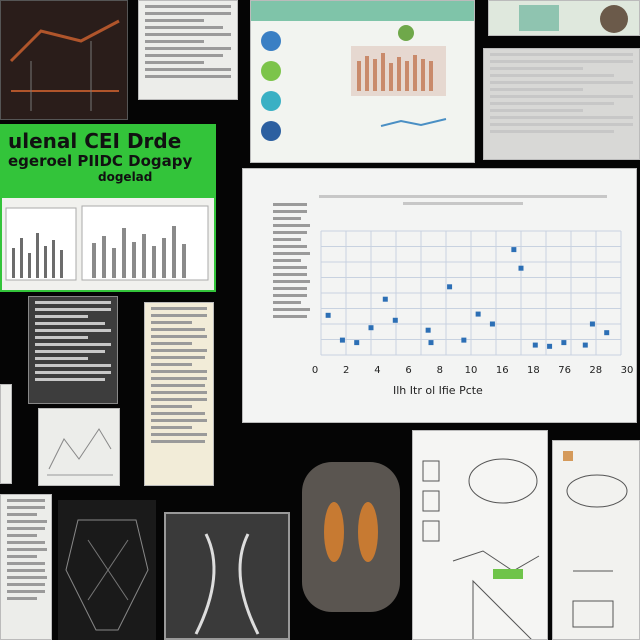  I want to click on poster-bar-charts, so click(107, 243).